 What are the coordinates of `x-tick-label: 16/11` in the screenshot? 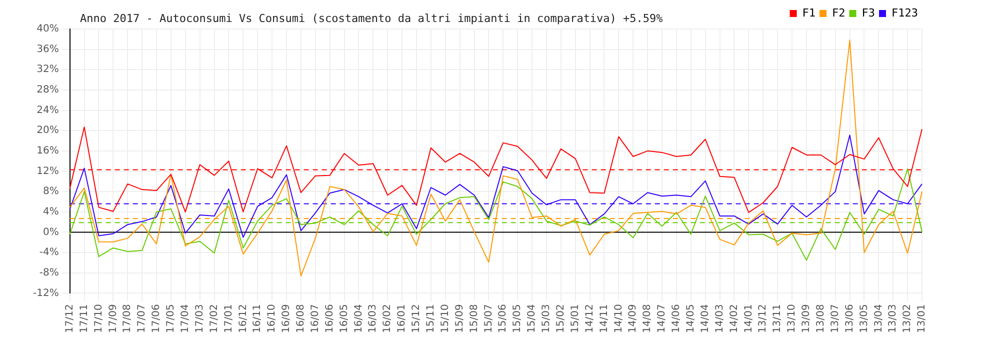 It's located at (258, 319).